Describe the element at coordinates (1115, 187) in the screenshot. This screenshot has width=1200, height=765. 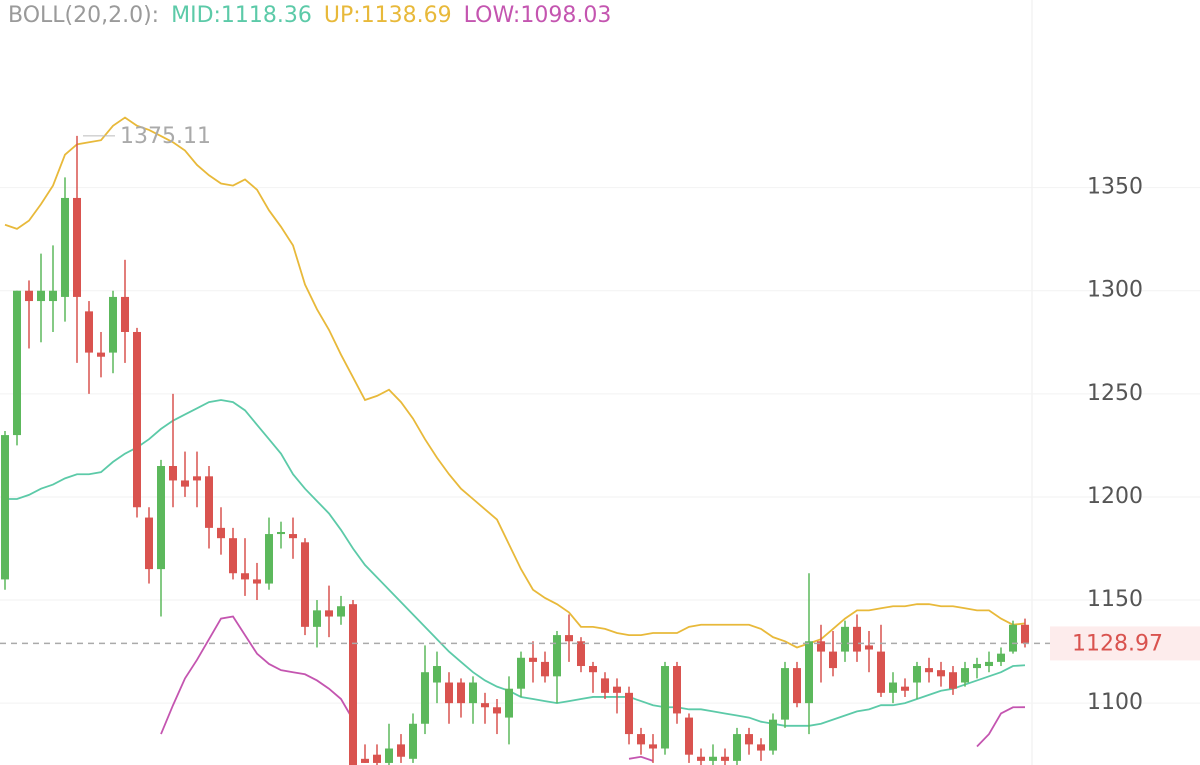
I see `y-tick-label: 1350` at that location.